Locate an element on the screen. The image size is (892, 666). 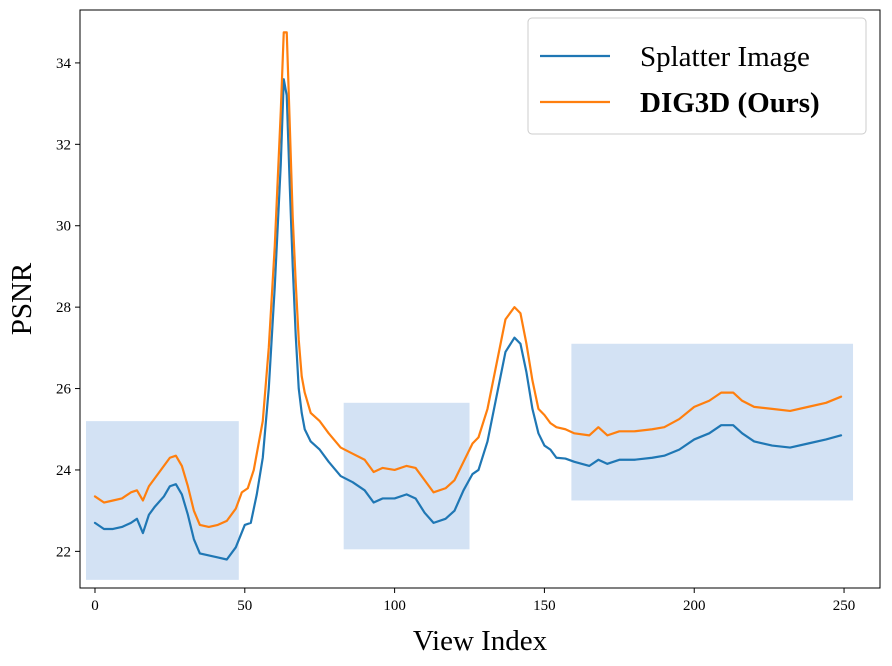
y-axis-label: PSNR is located at coordinates (22, 298).